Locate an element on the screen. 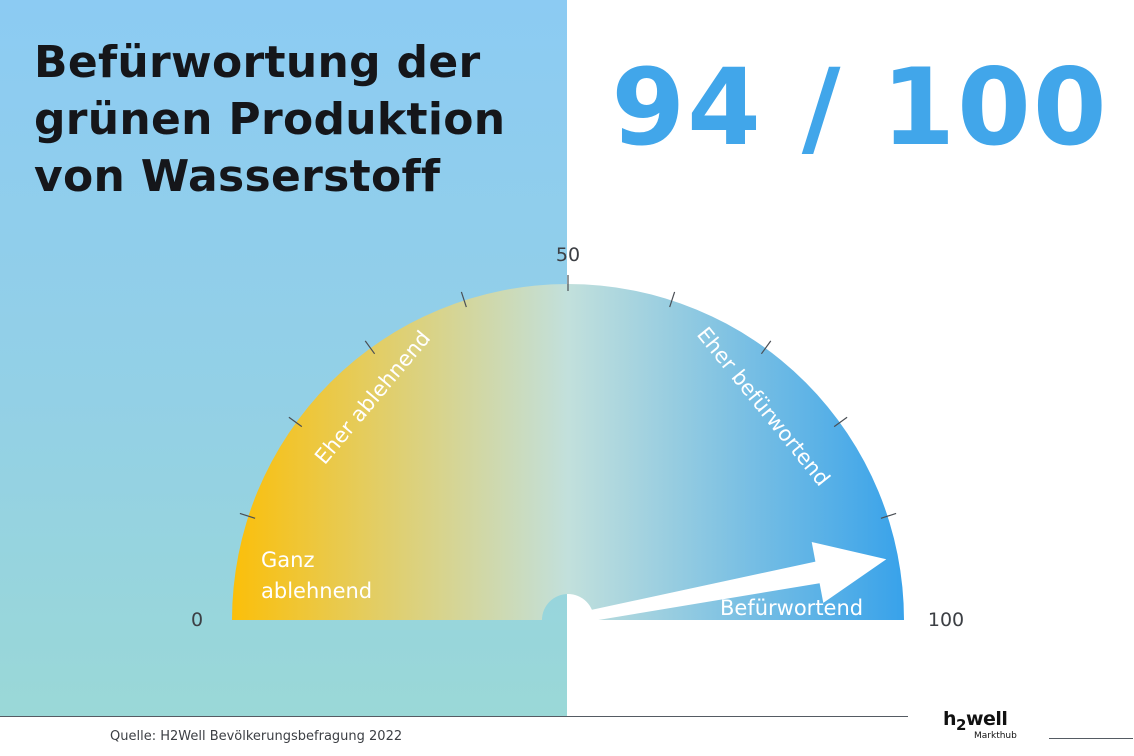 The width and height of the screenshot is (1134, 756). footer-rule is located at coordinates (1091, 738).